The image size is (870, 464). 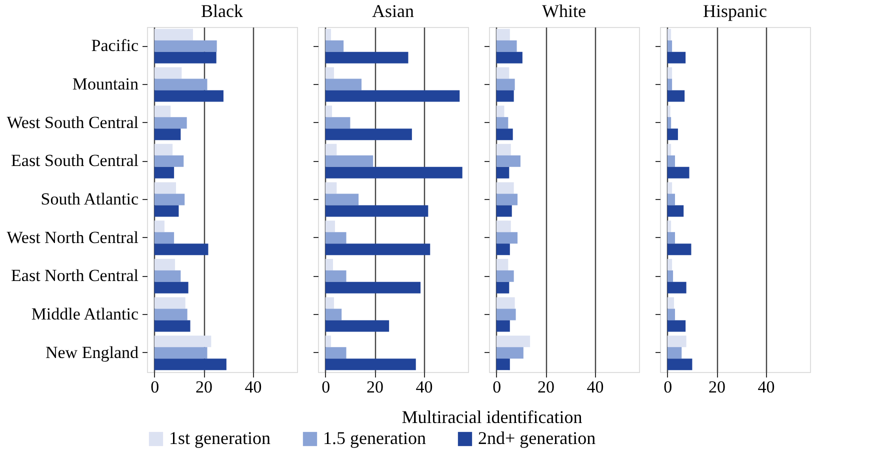 What do you see at coordinates (492, 417) in the screenshot?
I see `x-axis-title: Multiracial identification` at bounding box center [492, 417].